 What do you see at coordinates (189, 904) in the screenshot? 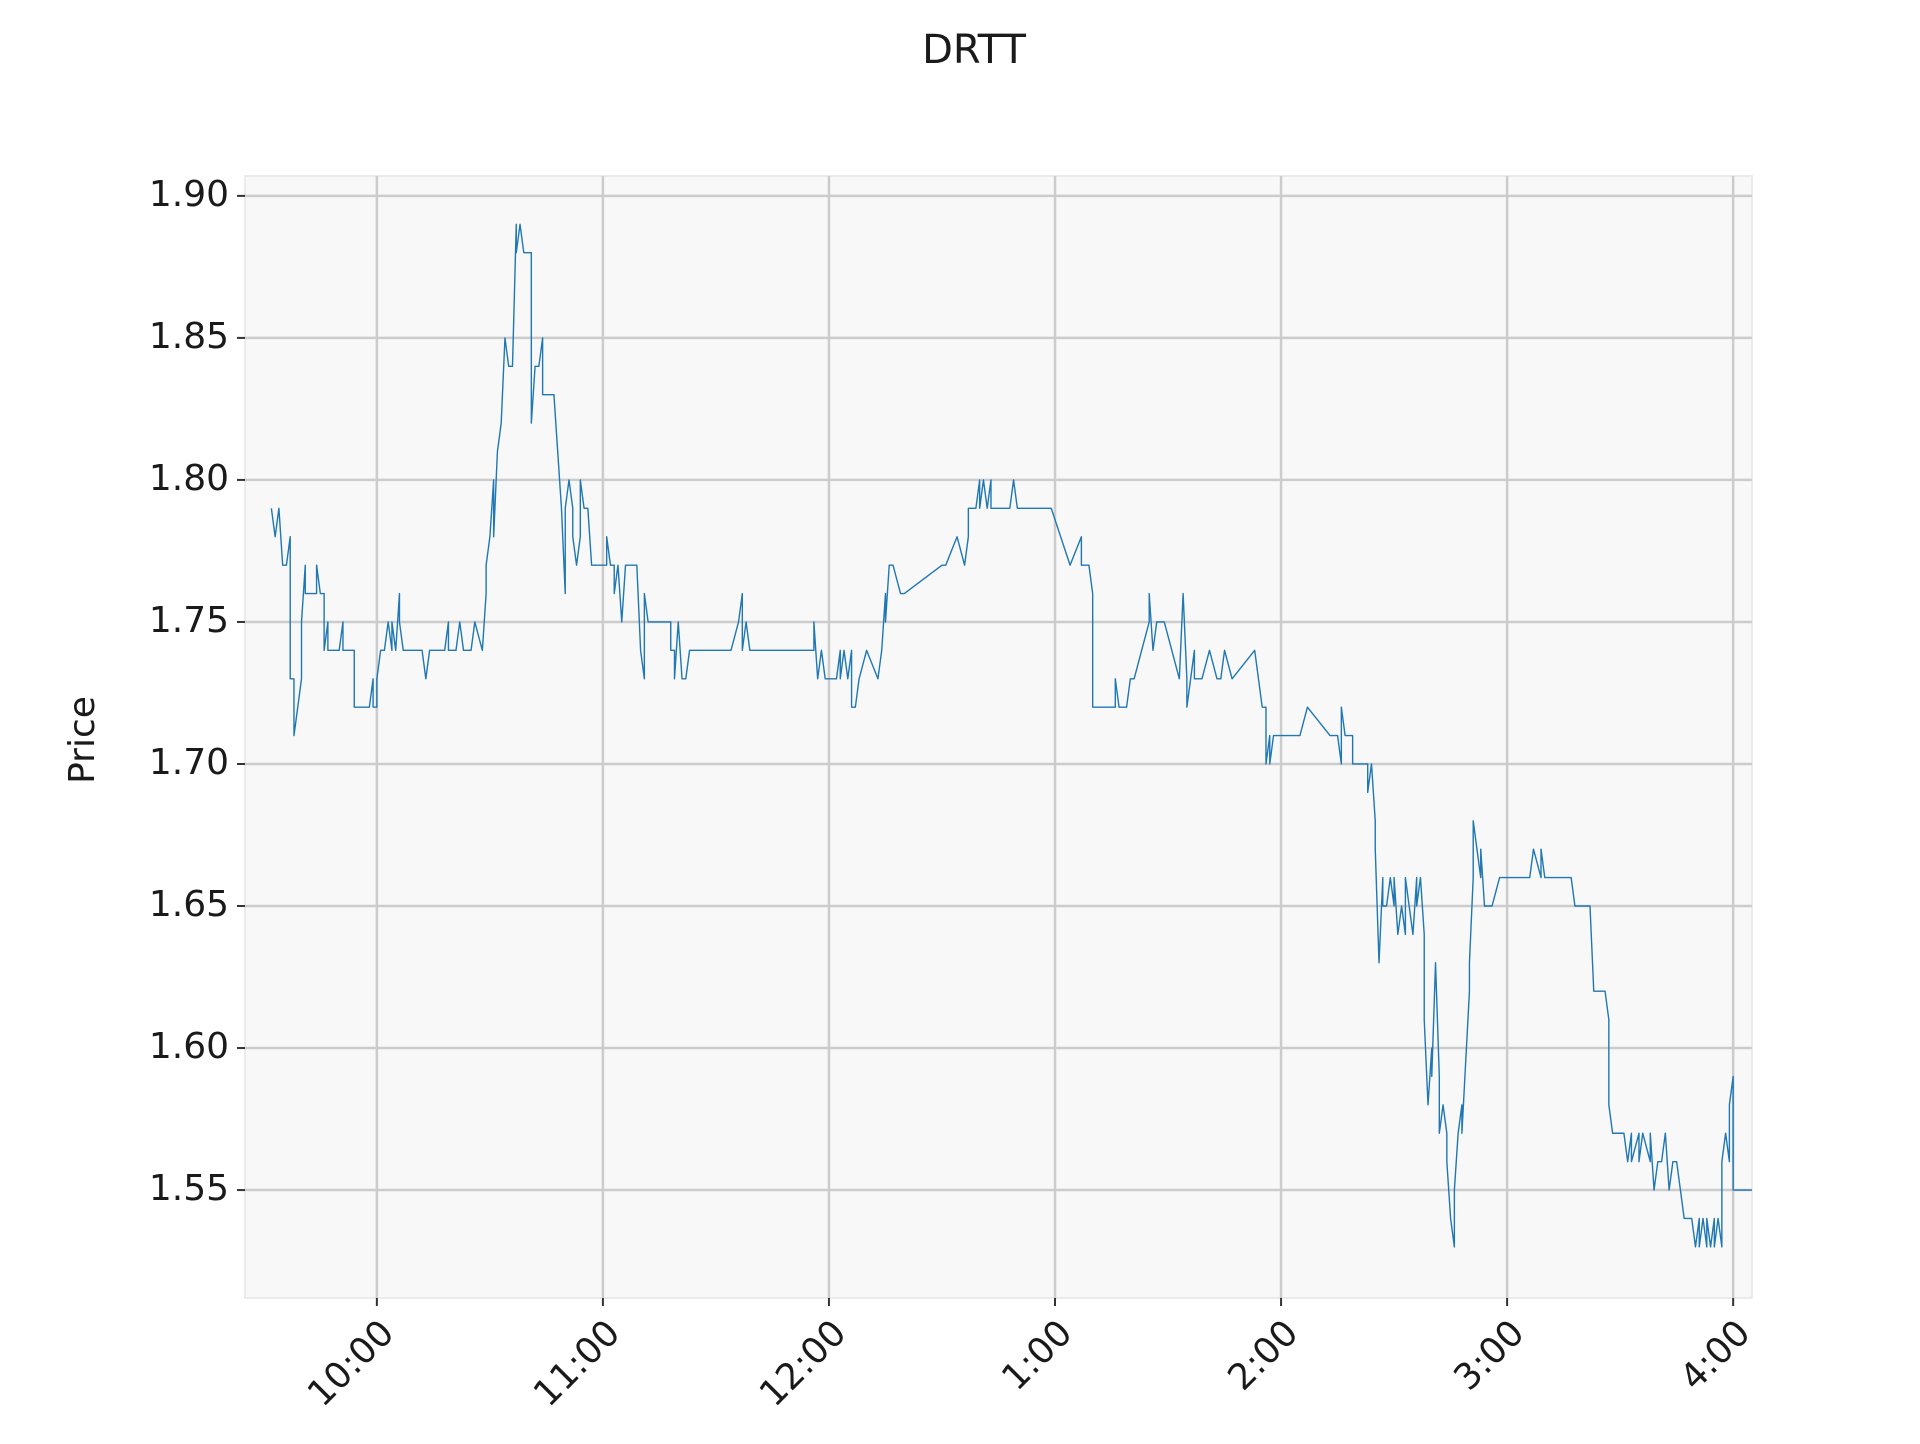
I see `y-tick-label: 1.65` at bounding box center [189, 904].